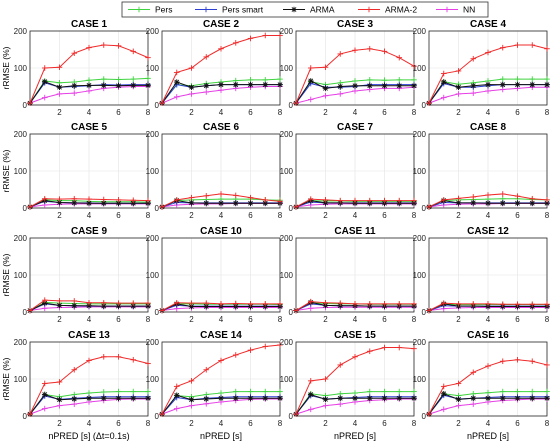 The image size is (550, 447). I want to click on y-axis-label: rRMSE (%), so click(6, 67).